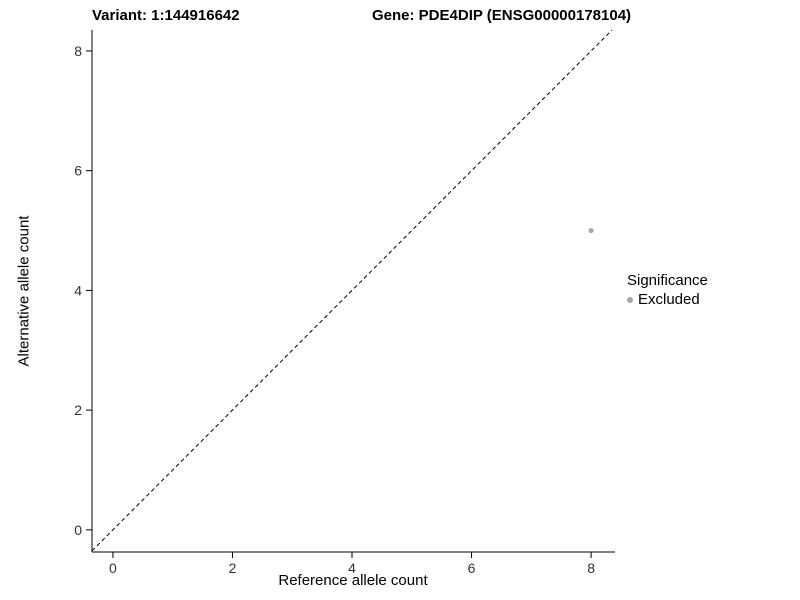 Image resolution: width=800 pixels, height=600 pixels. What do you see at coordinates (166, 15) in the screenshot?
I see `plot-title-variant: Variant: 1:144916642` at bounding box center [166, 15].